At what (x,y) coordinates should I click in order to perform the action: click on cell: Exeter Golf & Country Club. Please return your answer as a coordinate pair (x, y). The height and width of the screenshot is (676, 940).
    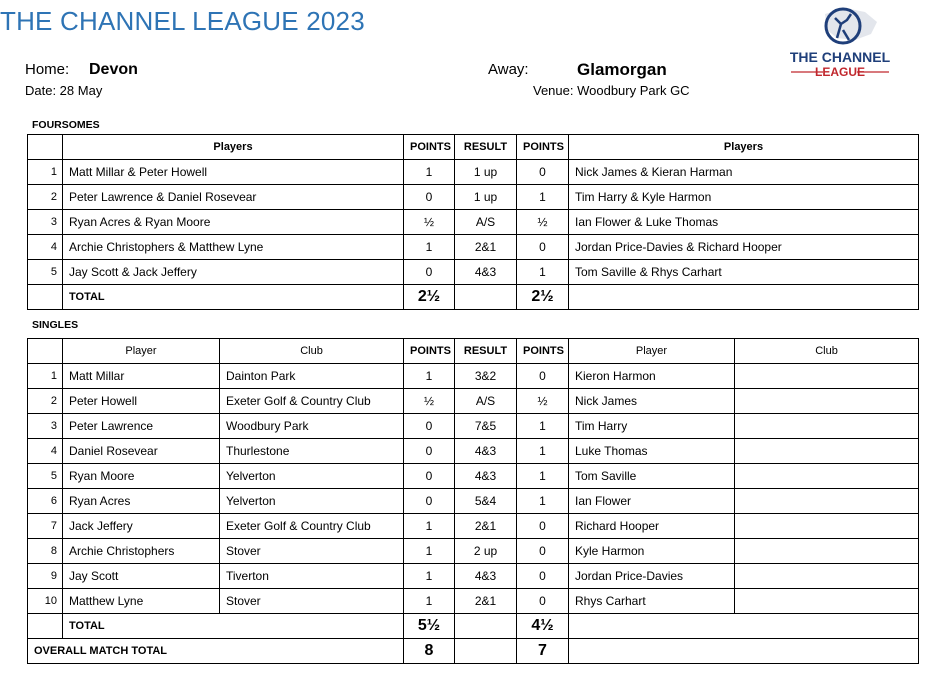
    Looking at the image, I should click on (311, 401).